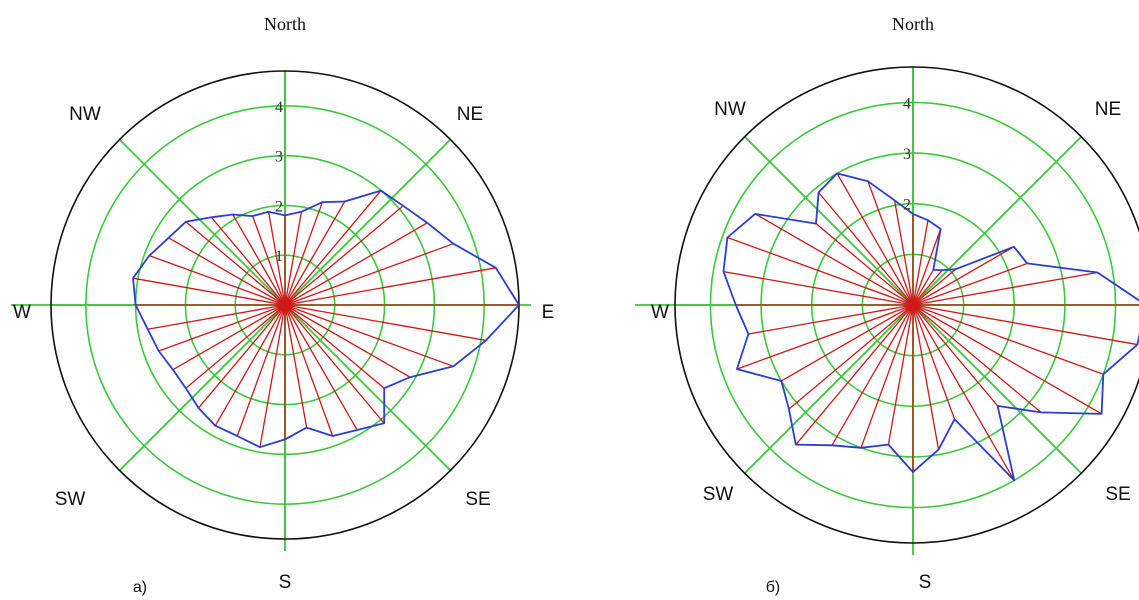  What do you see at coordinates (548, 312) in the screenshot?
I see `direction-label-e: E` at bounding box center [548, 312].